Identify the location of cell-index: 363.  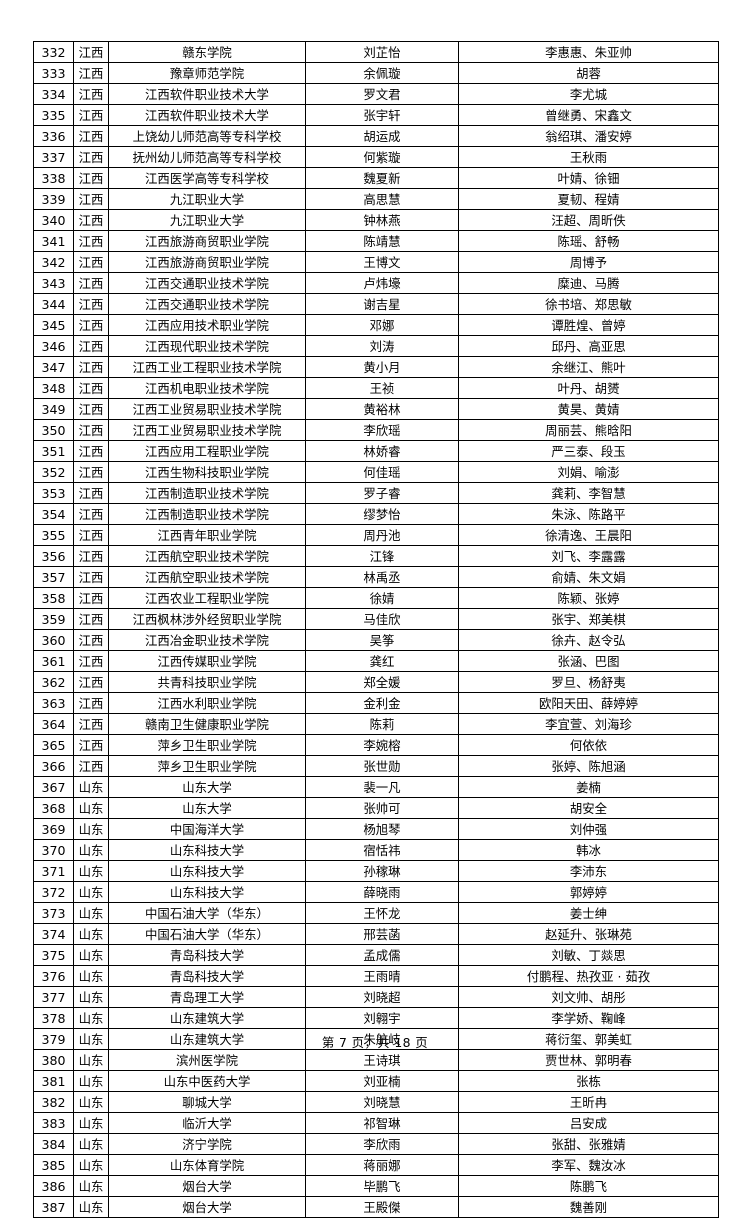
(53, 703).